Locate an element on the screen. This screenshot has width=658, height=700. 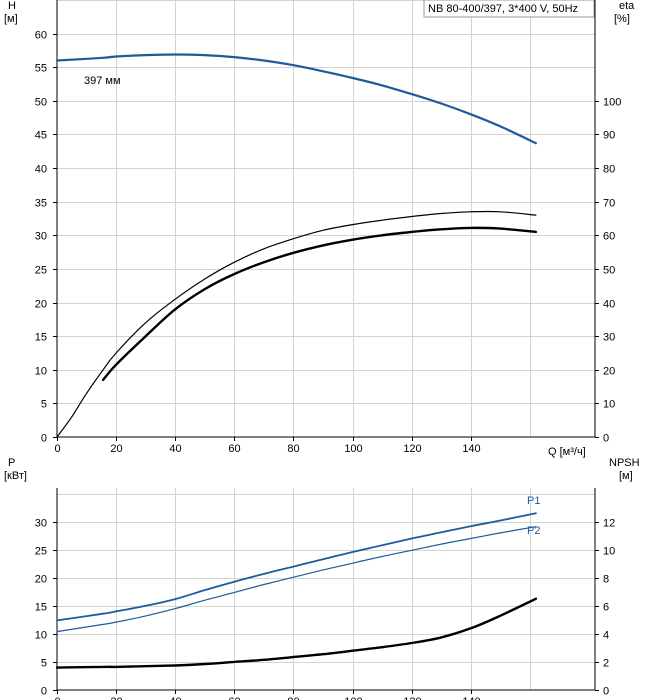
eta-axis-label: eta is located at coordinates (627, 6).